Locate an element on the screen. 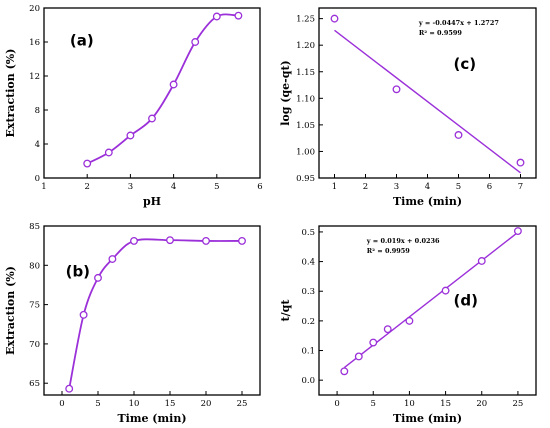 The image size is (550, 428). y-tick-label: 1.05 is located at coordinates (305, 126).